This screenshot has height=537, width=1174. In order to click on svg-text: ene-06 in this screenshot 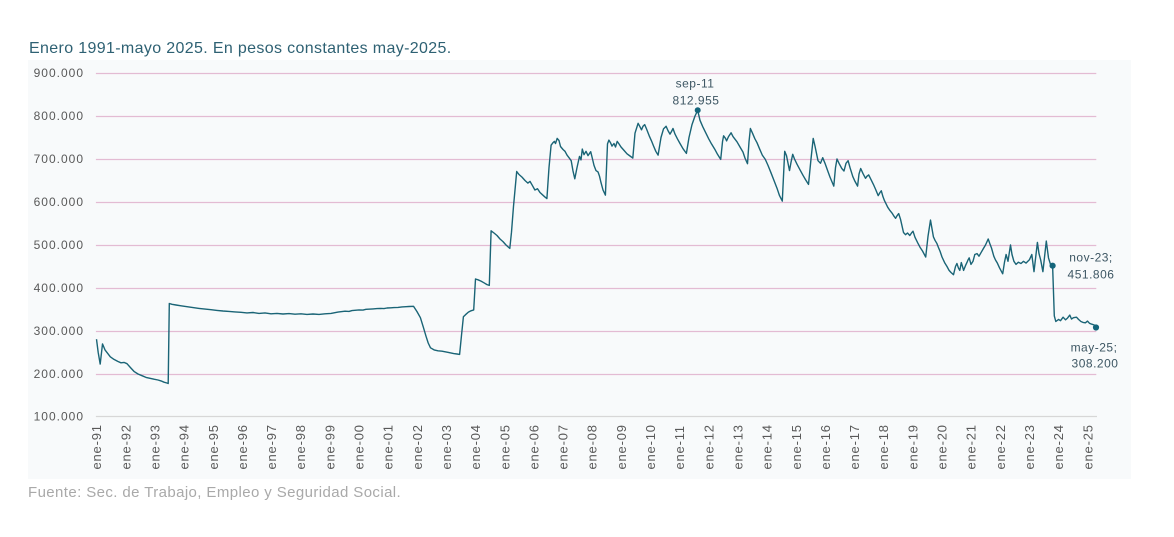, I will do `click(533, 446)`.